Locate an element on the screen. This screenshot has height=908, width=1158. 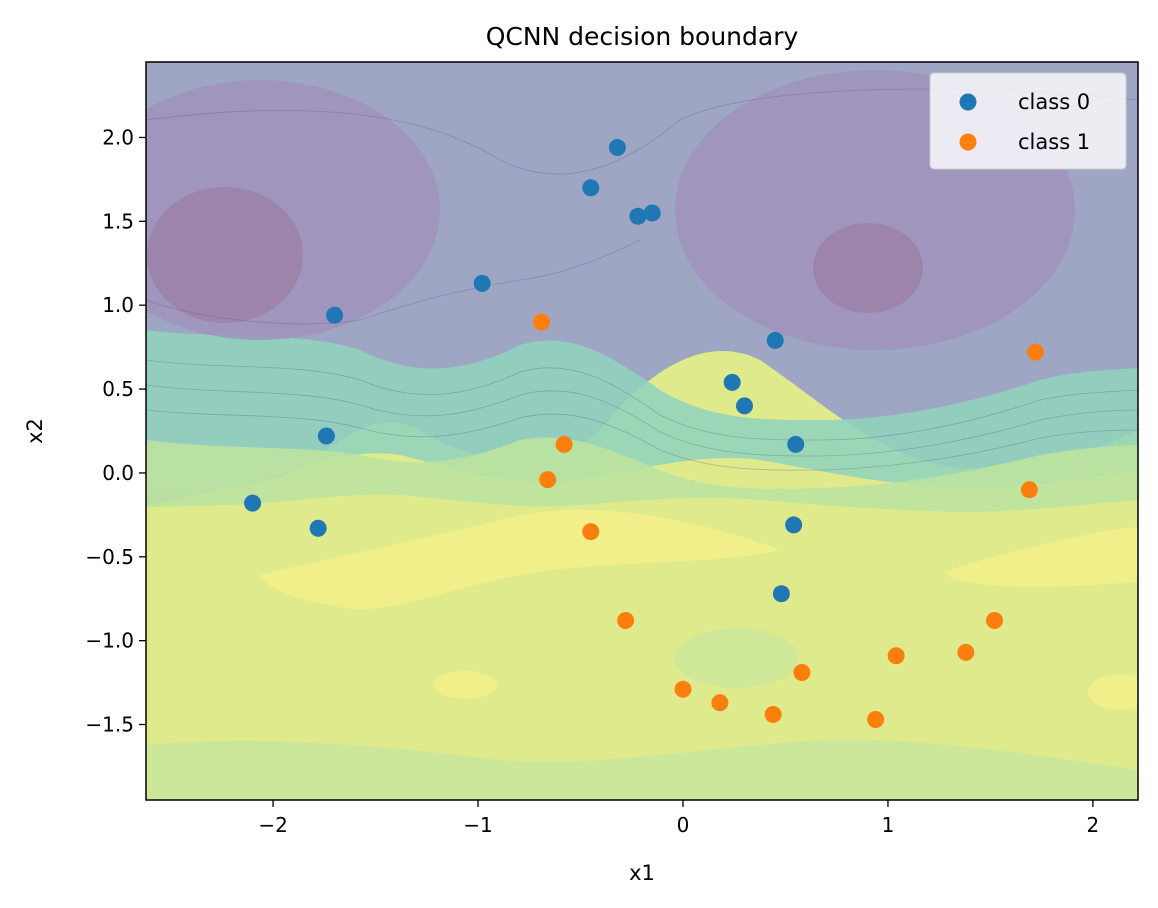
surface-lobe-left-inner is located at coordinates (225, 255).